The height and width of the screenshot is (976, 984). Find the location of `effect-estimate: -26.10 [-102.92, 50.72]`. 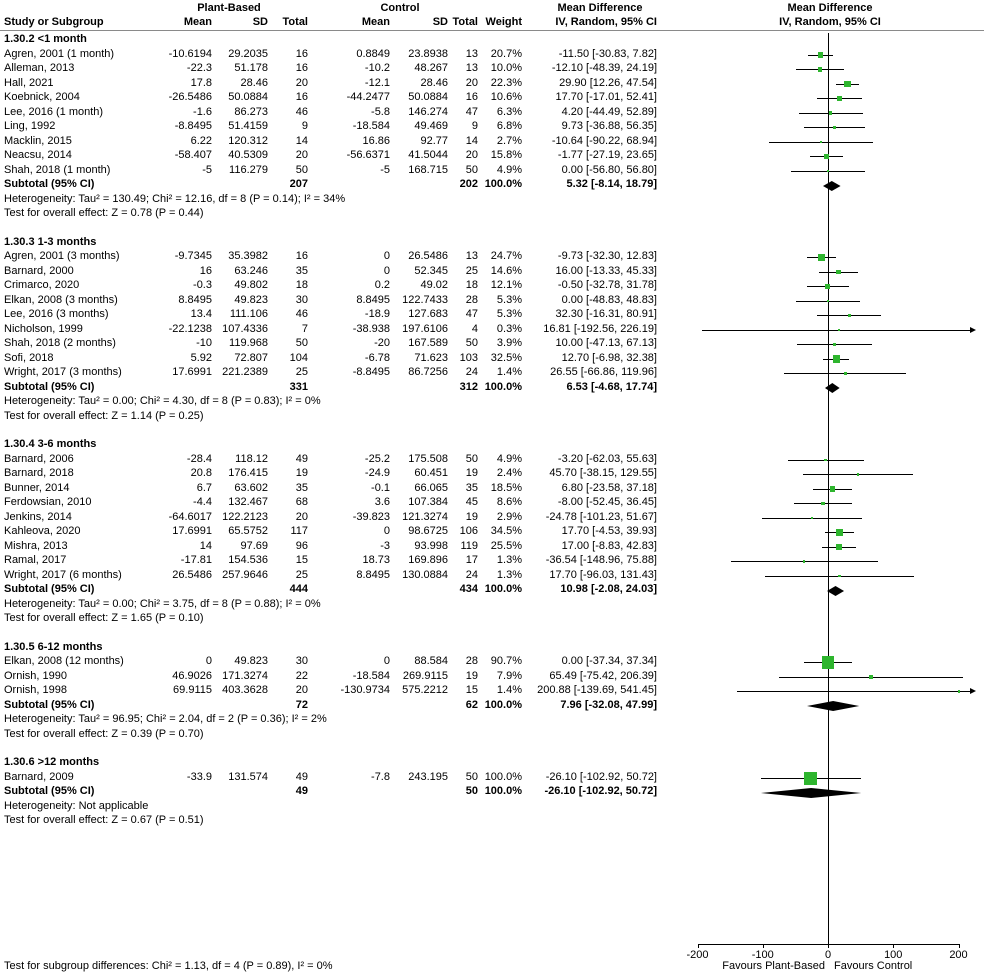

effect-estimate: -26.10 [-102.92, 50.72] is located at coordinates (601, 776).